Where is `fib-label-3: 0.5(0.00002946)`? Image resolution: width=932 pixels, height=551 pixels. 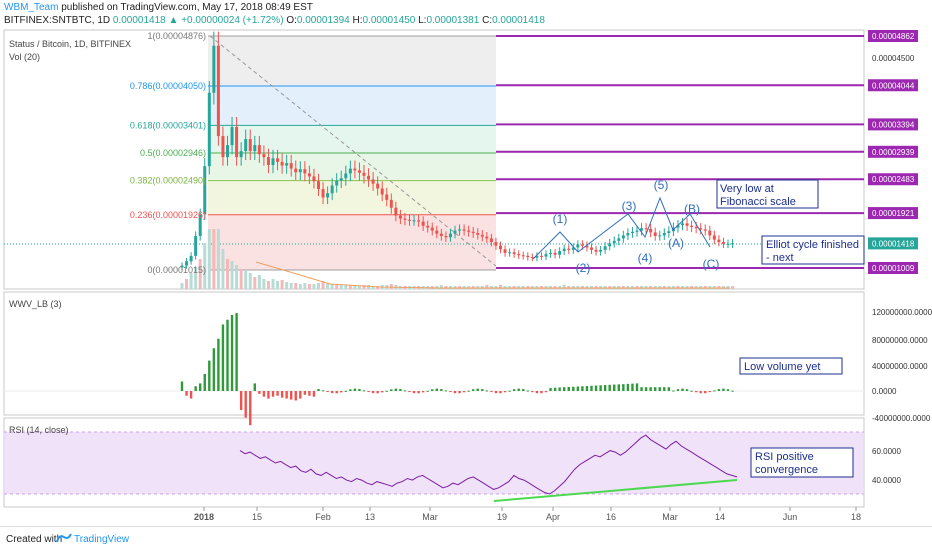
fib-label-3: 0.5(0.00002946) is located at coordinates (173, 153).